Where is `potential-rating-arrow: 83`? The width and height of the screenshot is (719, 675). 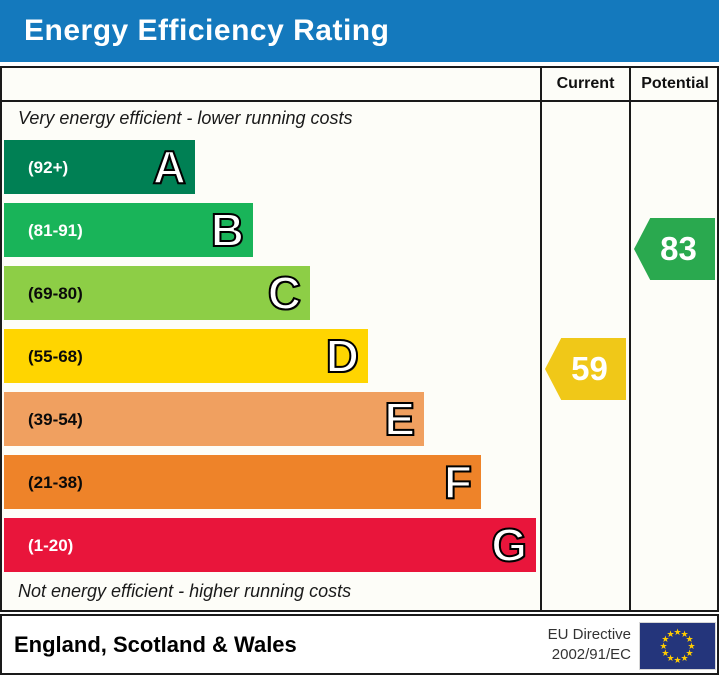
potential-rating-arrow: 83 is located at coordinates (674, 249).